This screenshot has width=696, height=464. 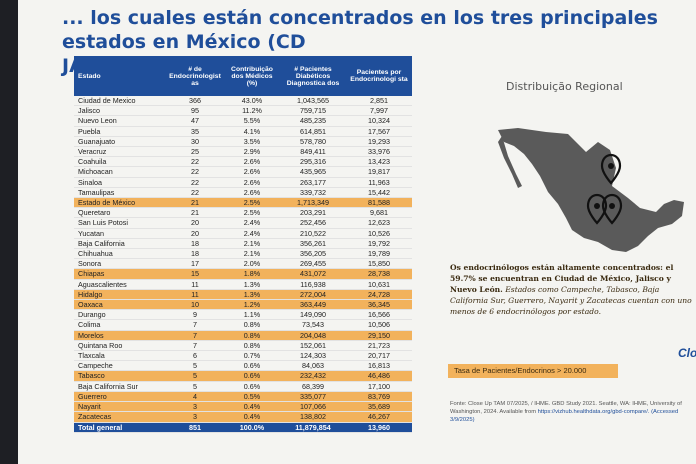 What do you see at coordinates (195, 274) in the screenshot?
I see `cell-endocrinologists: 15` at bounding box center [195, 274].